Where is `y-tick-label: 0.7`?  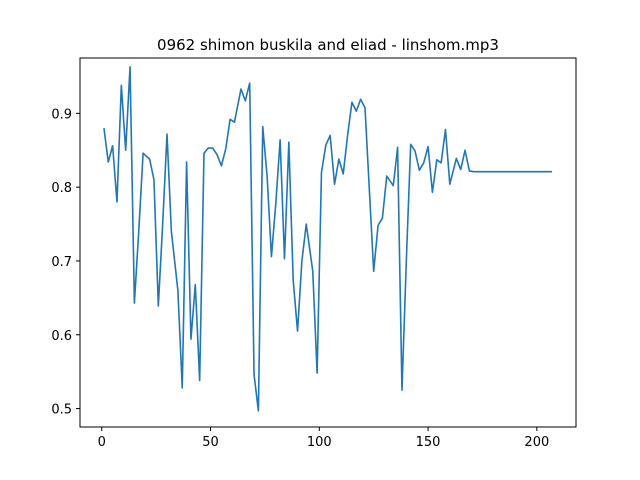
y-tick-label: 0.7 is located at coordinates (61, 262).